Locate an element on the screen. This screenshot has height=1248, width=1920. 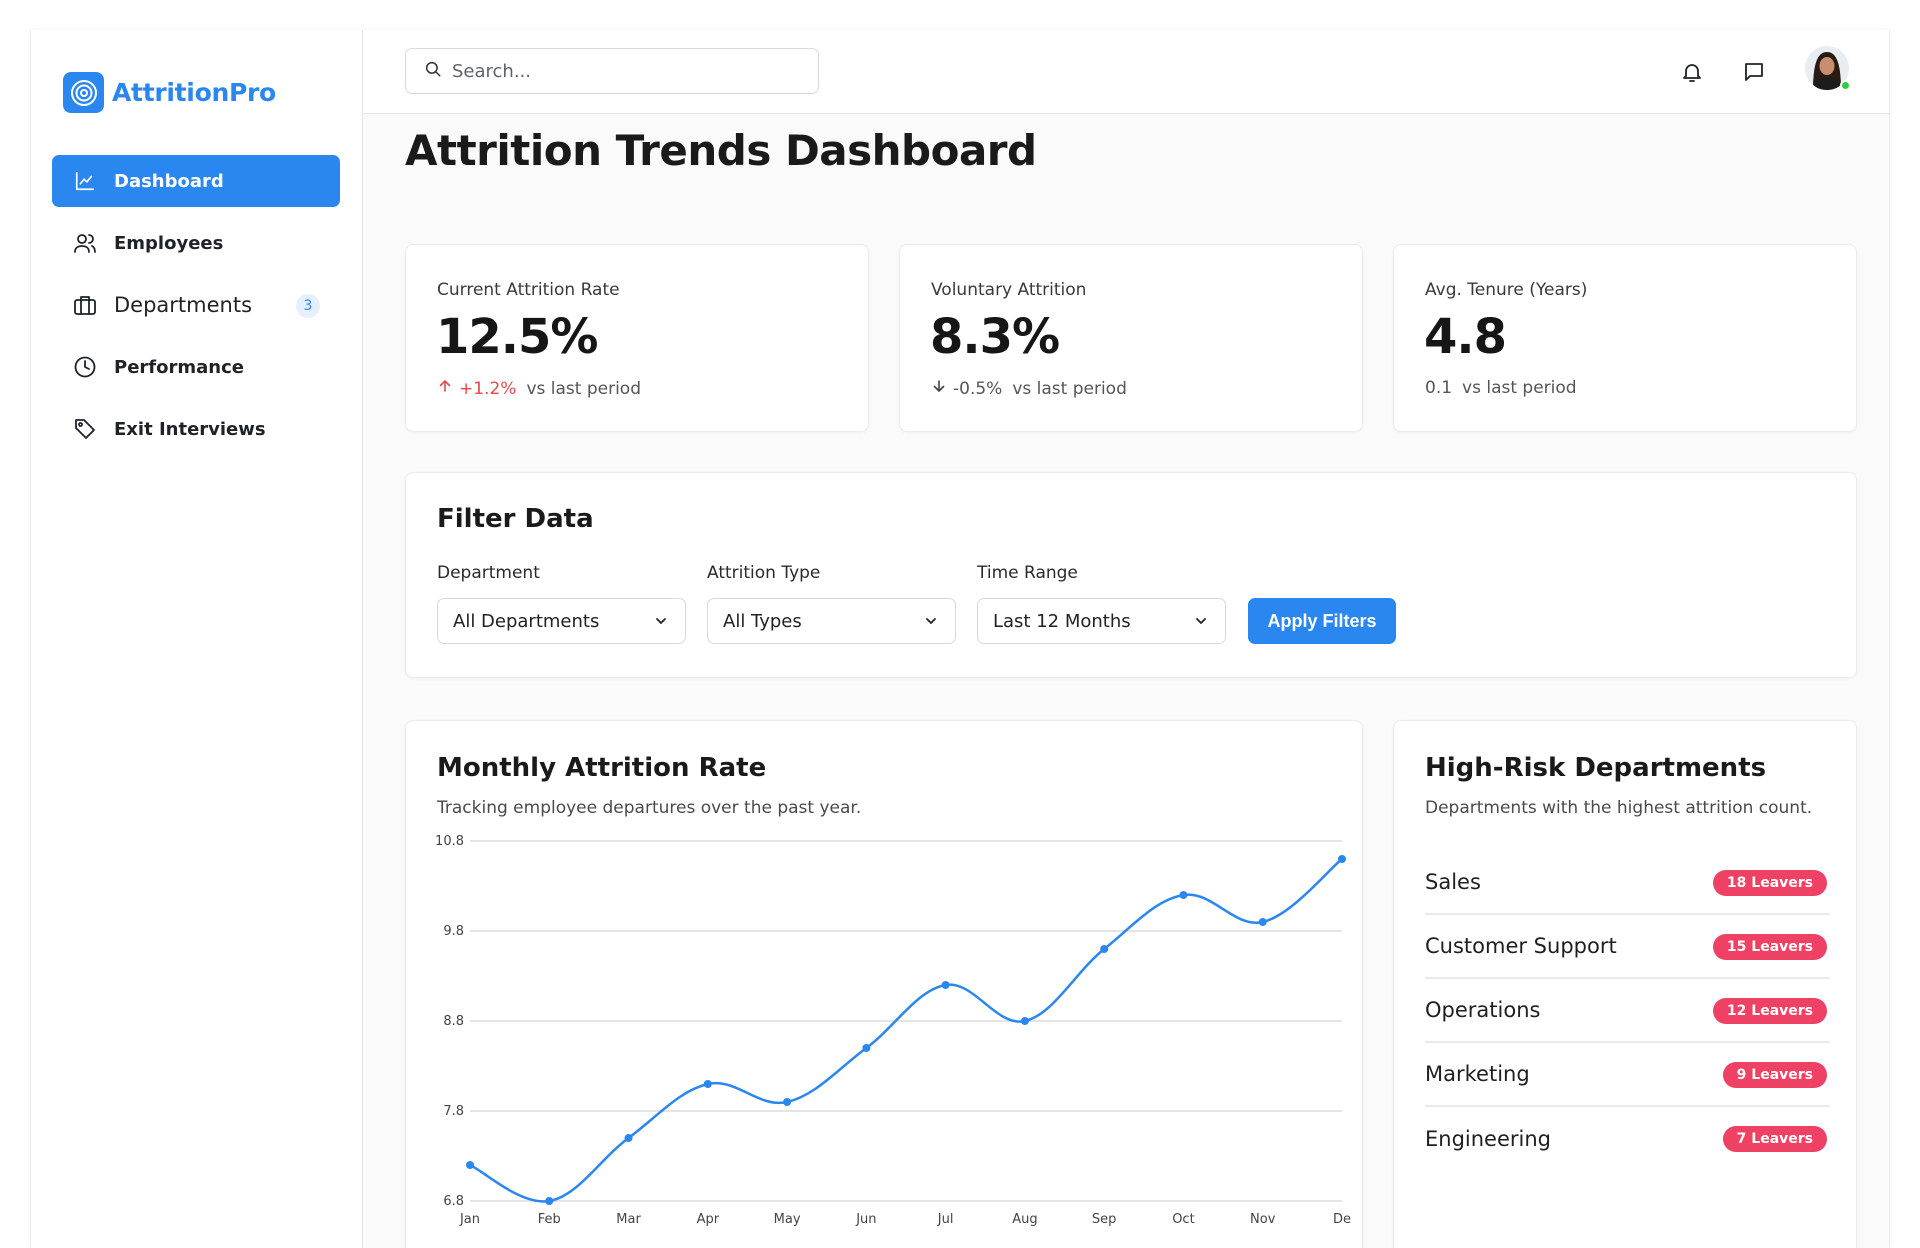
data-point-oct is located at coordinates (1183, 895).